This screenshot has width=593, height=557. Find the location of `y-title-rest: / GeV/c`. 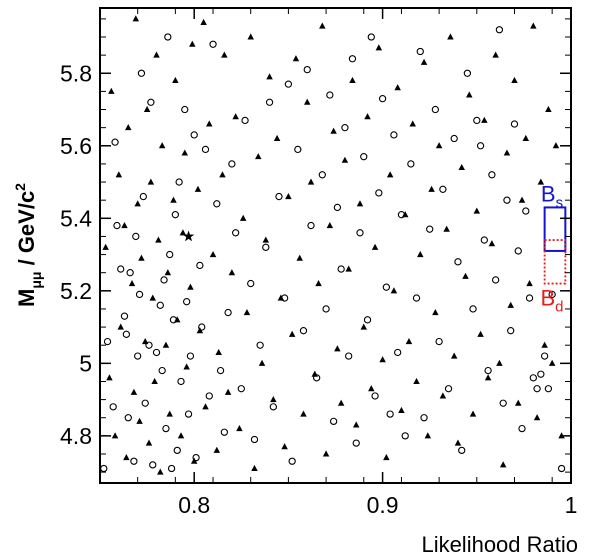

y-title-rest: / GeV/c is located at coordinates (26, 231).